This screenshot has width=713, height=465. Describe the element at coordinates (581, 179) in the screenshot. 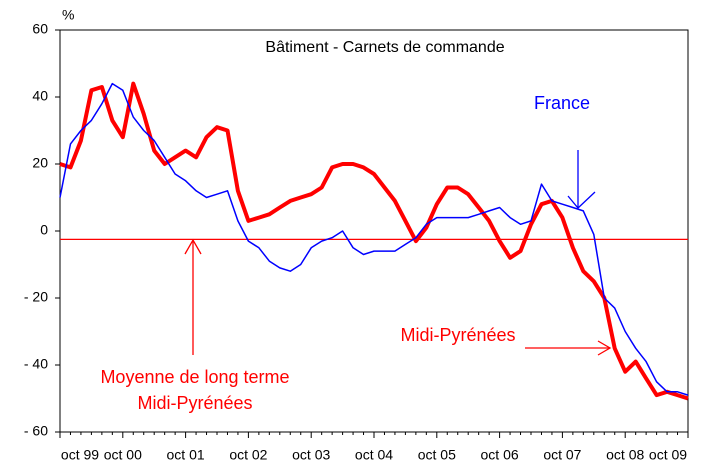

I see `france-arrow` at that location.